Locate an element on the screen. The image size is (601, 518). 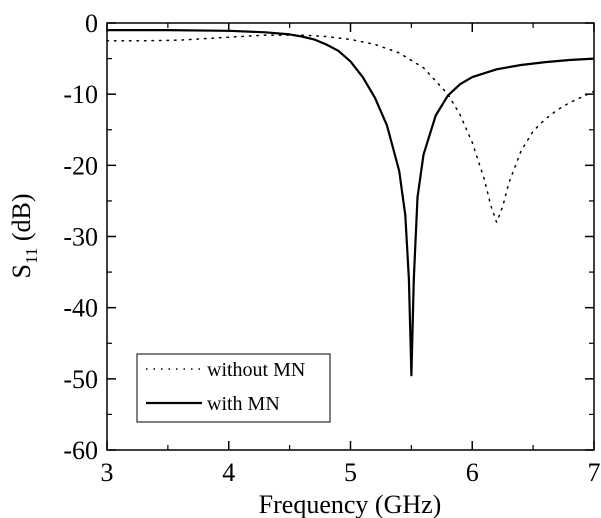
y-tick-label: -50 is located at coordinates (80, 379).